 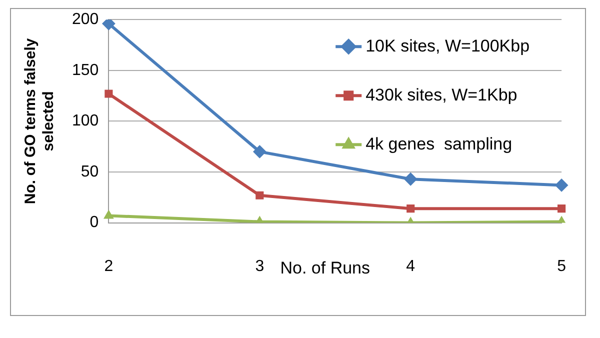 What do you see at coordinates (325, 268) in the screenshot?
I see `x-axis-title: No. of Runs` at bounding box center [325, 268].